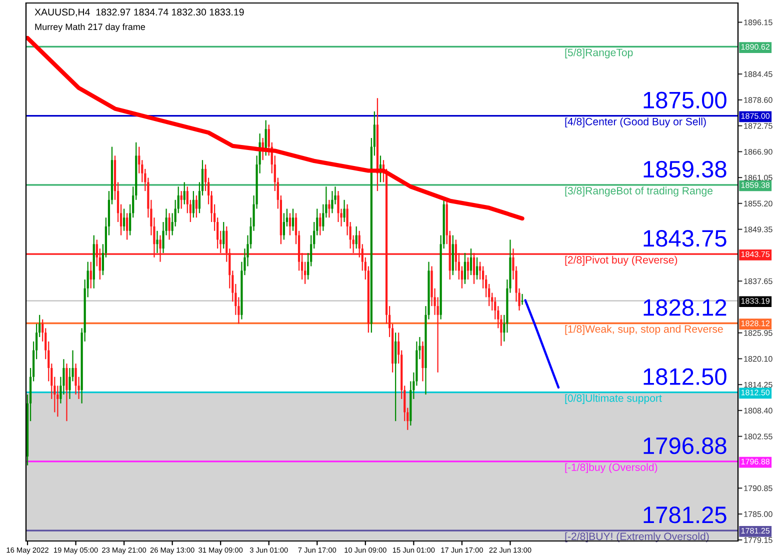 The height and width of the screenshot is (559, 782). Describe the element at coordinates (758, 23) in the screenshot. I see `y-tick-label: 1896.15` at that location.